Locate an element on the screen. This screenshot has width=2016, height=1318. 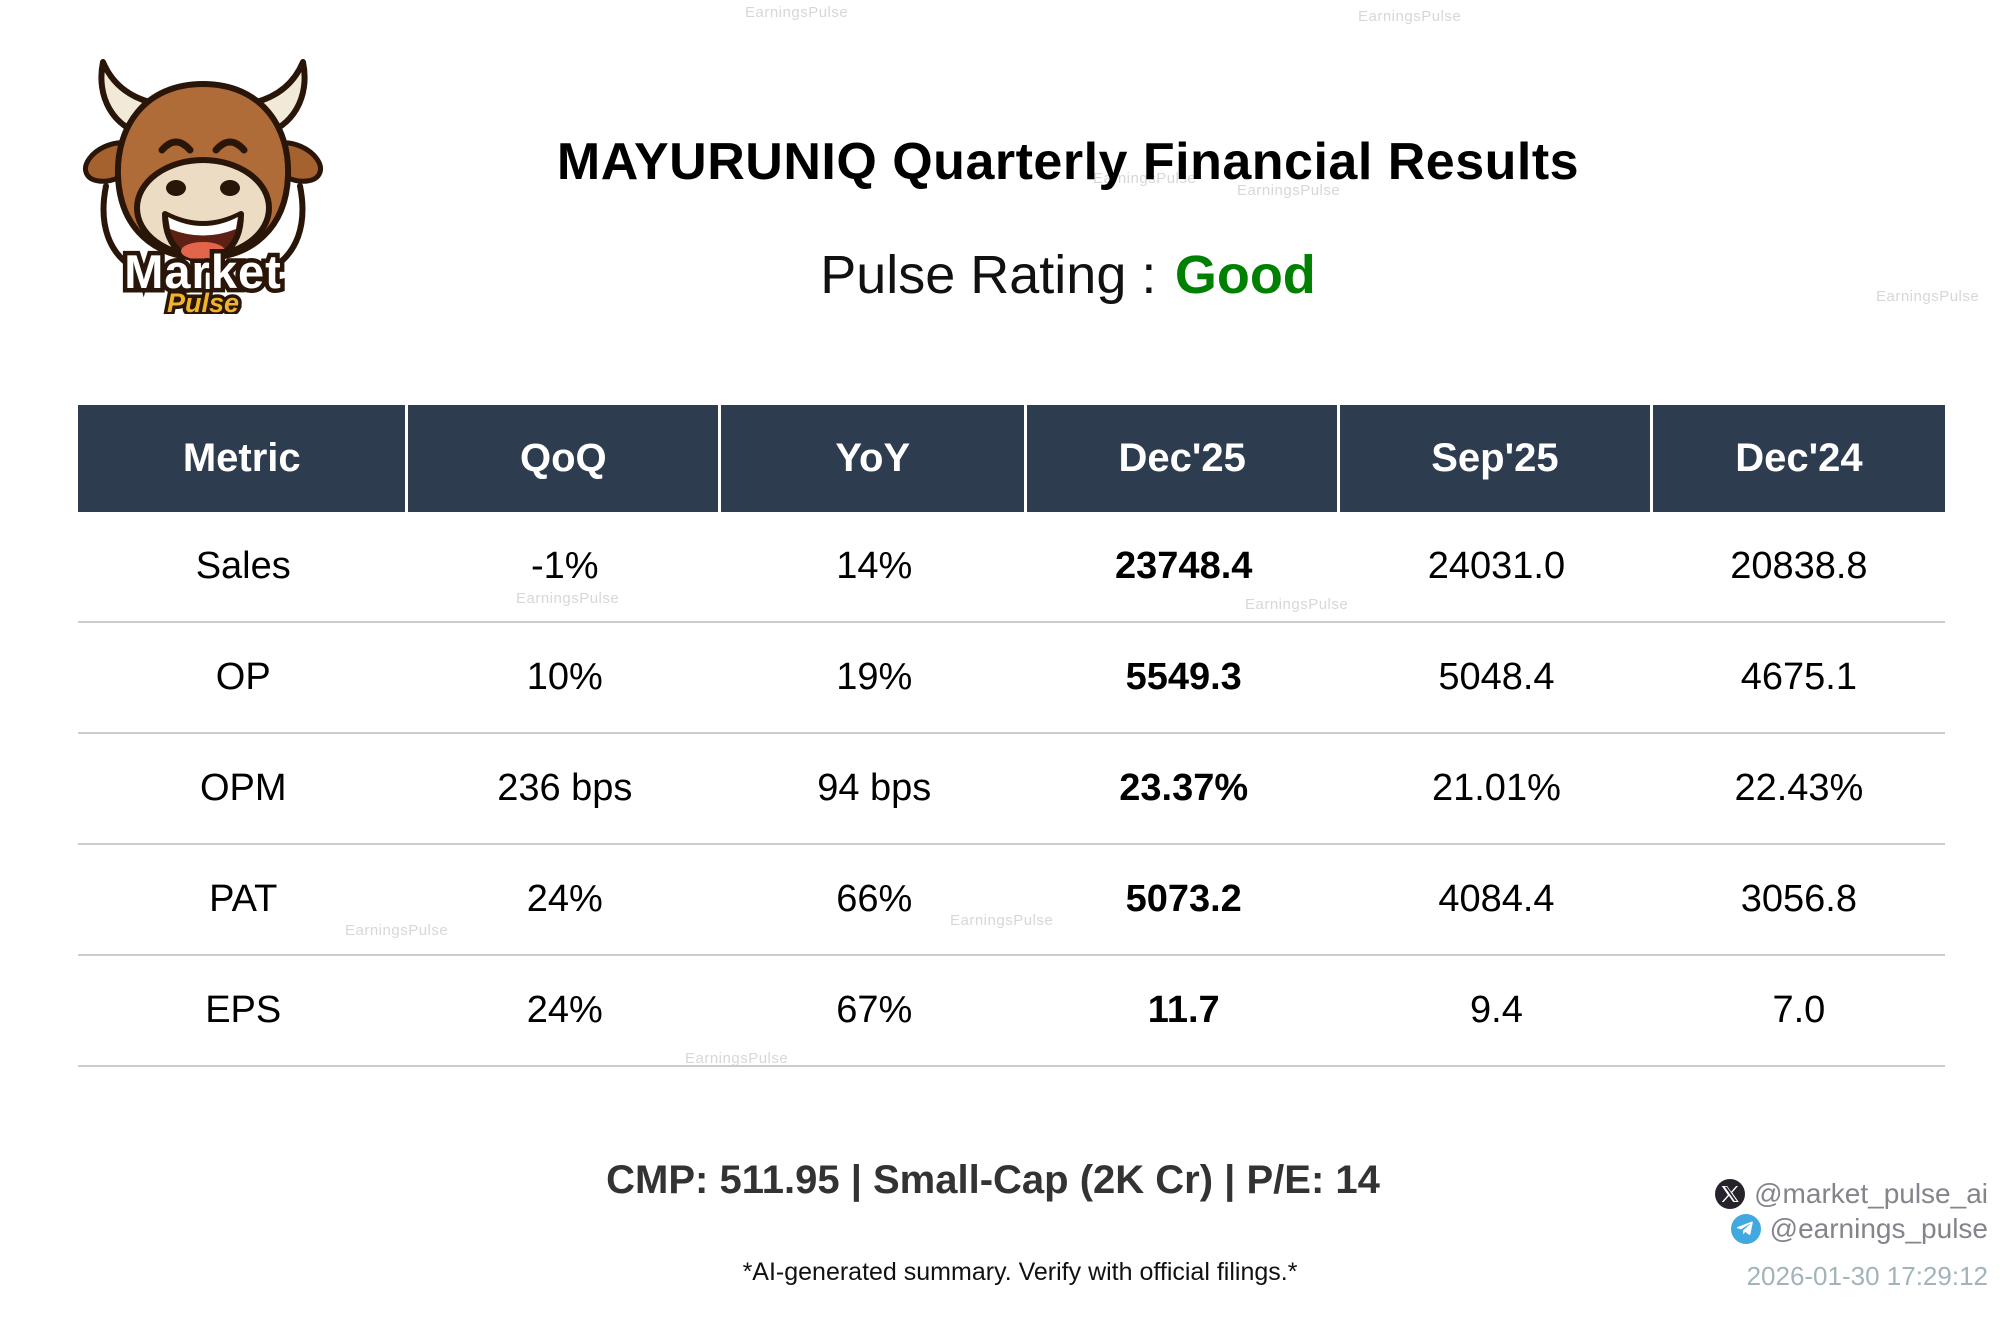
telegram-handle-row: @earnings_pulse is located at coordinates (1859, 1228).